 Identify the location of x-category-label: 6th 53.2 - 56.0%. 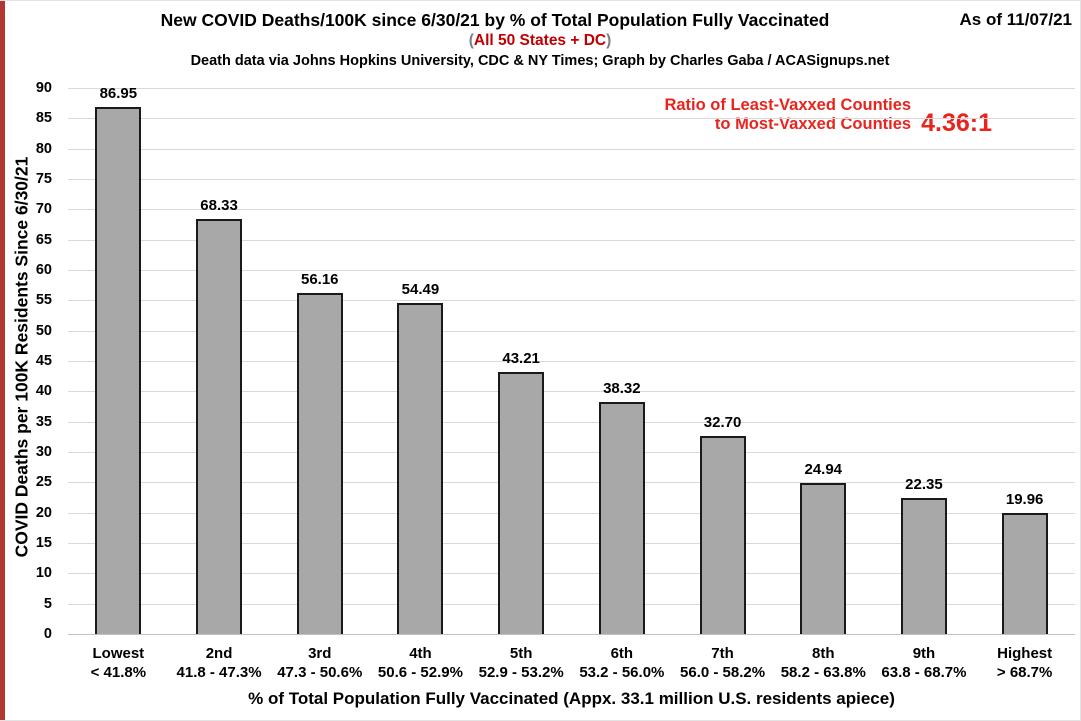
(621, 663).